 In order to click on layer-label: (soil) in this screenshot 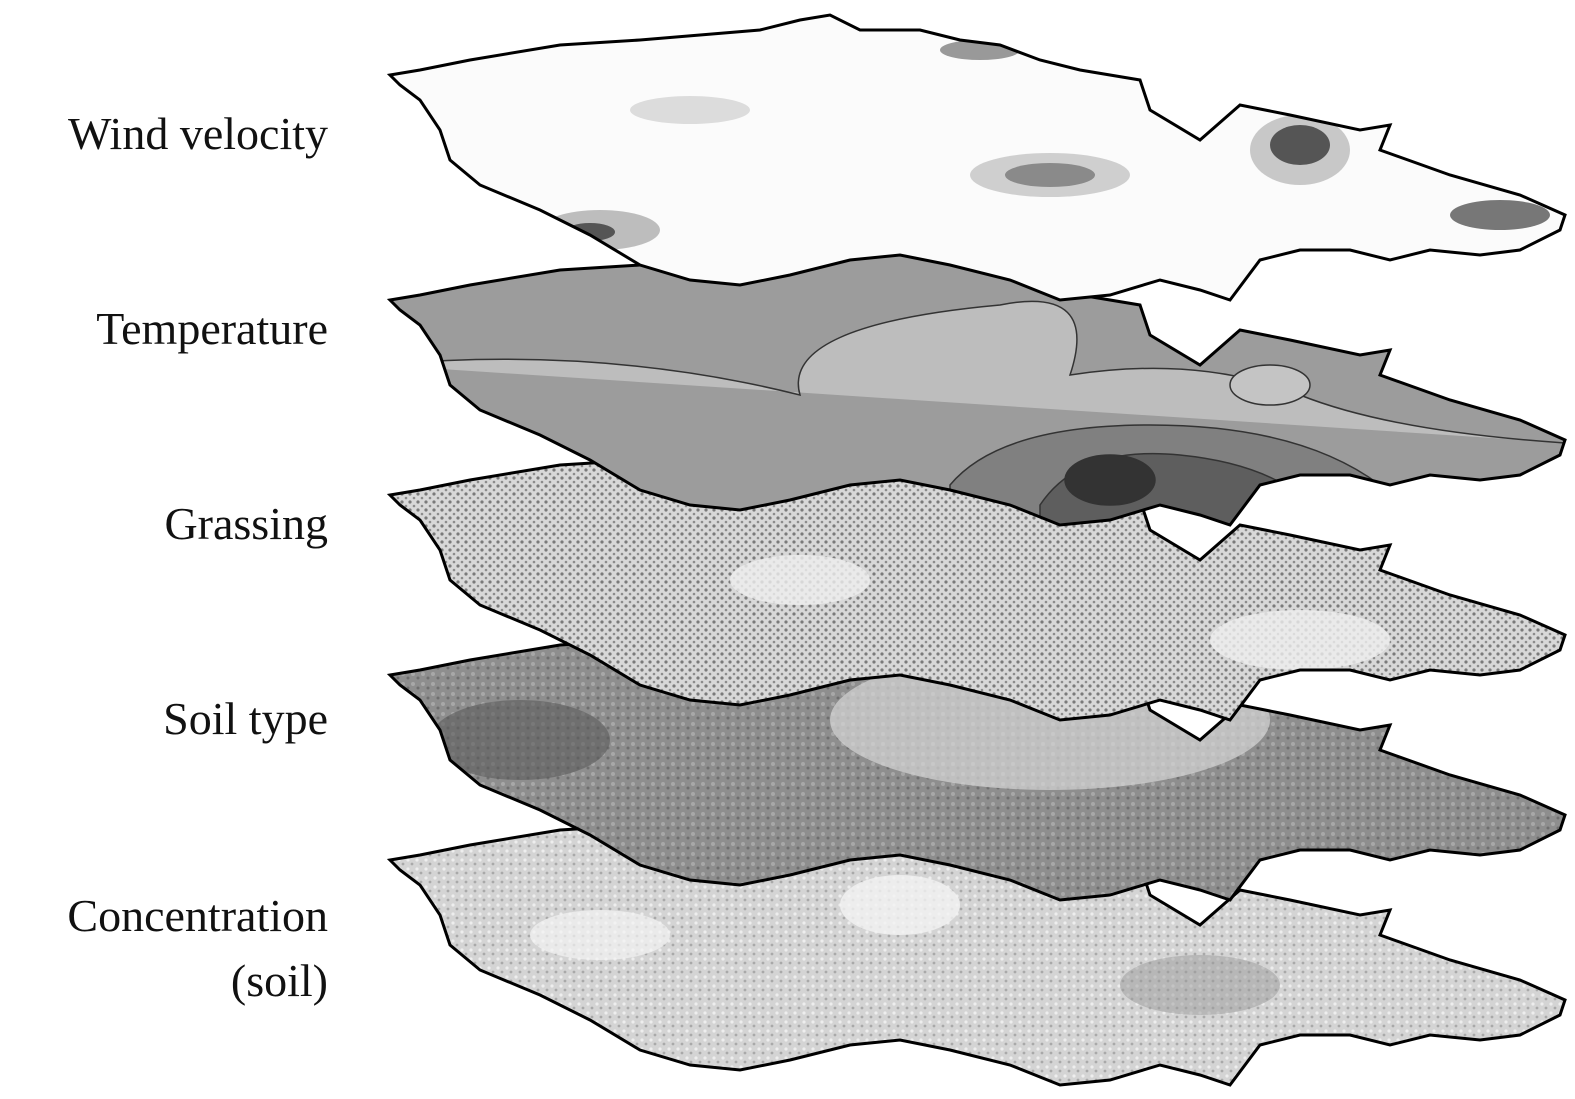, I will do `click(279, 980)`.